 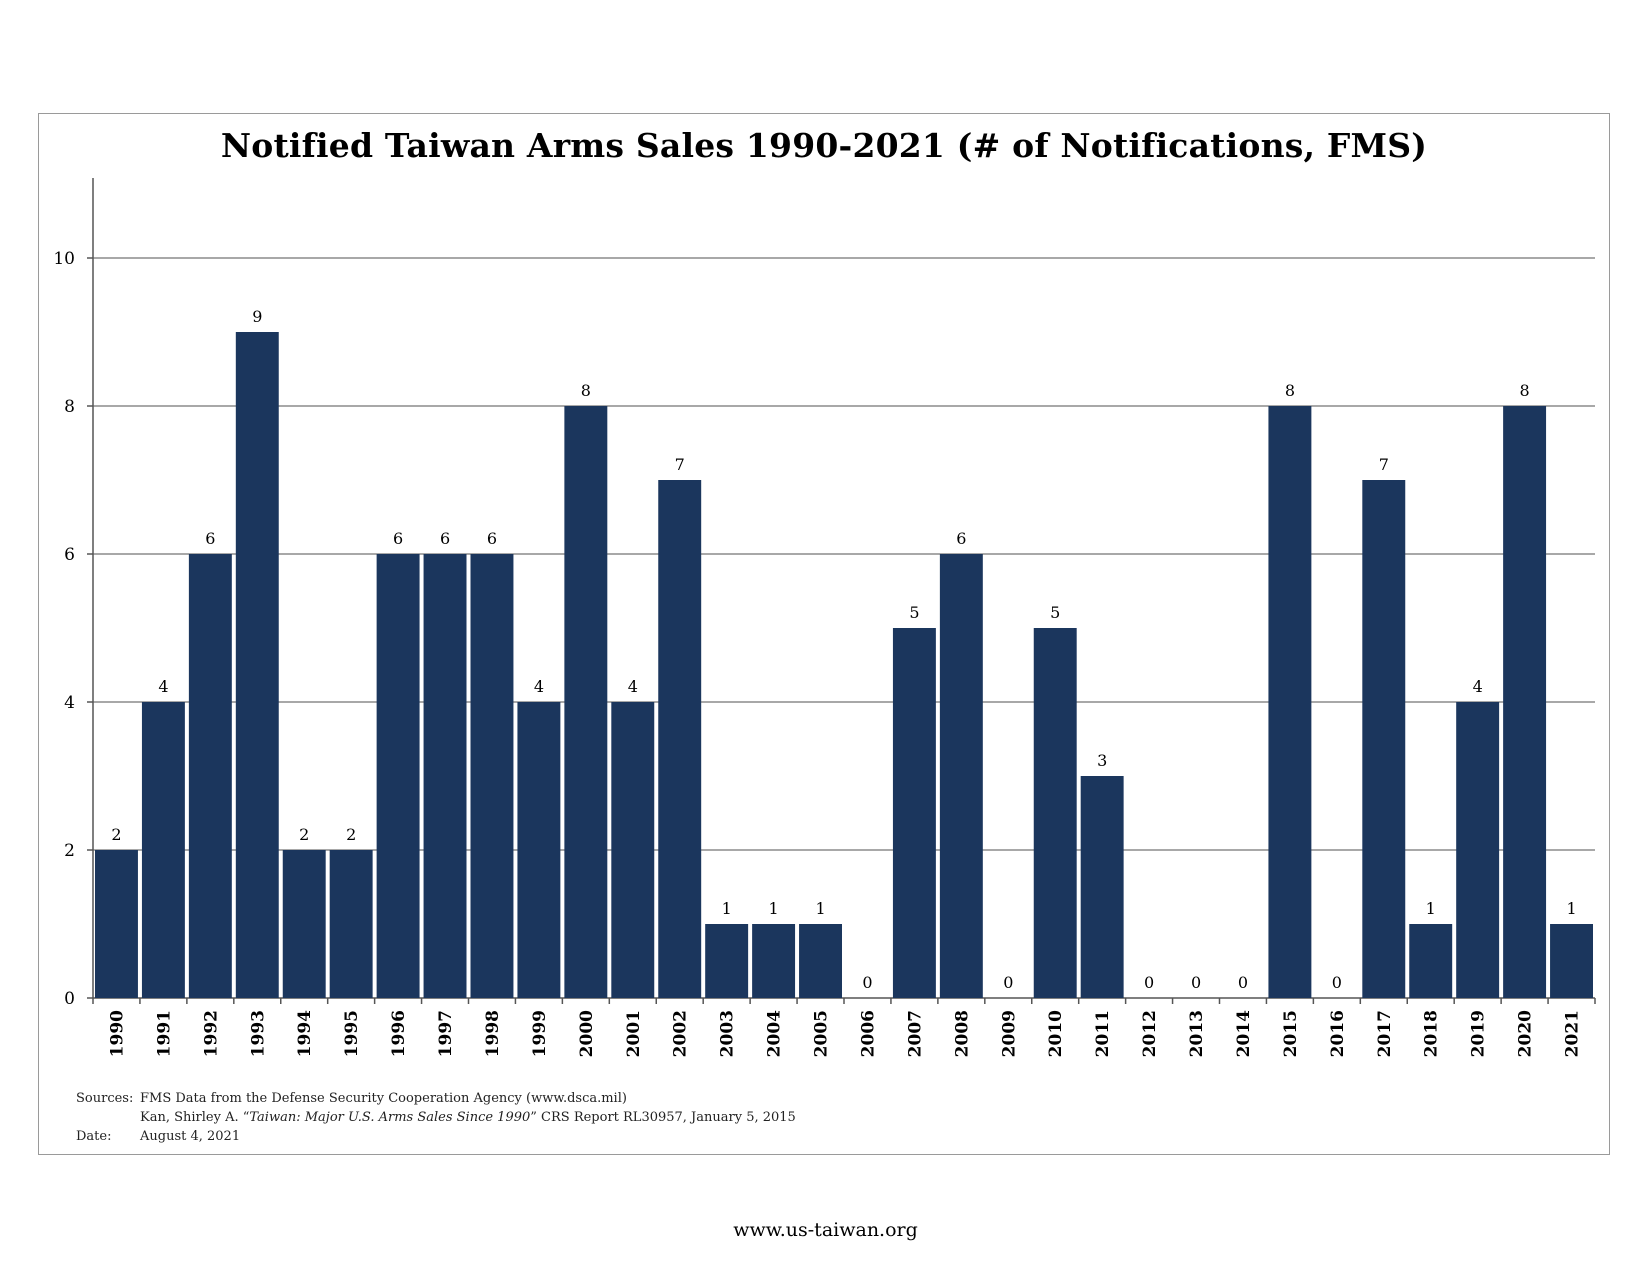 I want to click on x-tick-label: 2016, so click(x=1338, y=1033).